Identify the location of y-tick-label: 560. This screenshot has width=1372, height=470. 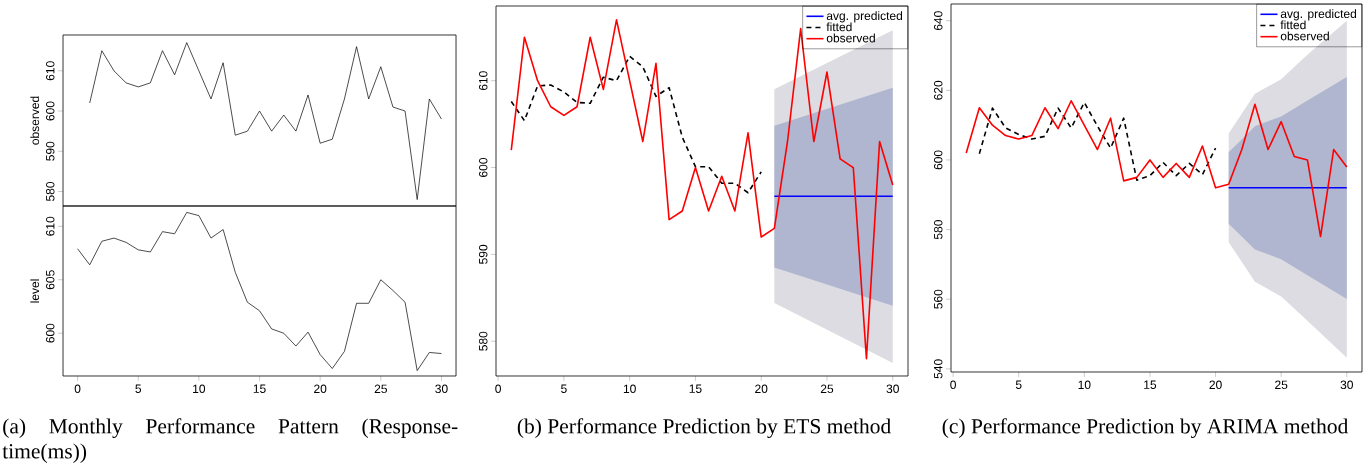
(938, 299).